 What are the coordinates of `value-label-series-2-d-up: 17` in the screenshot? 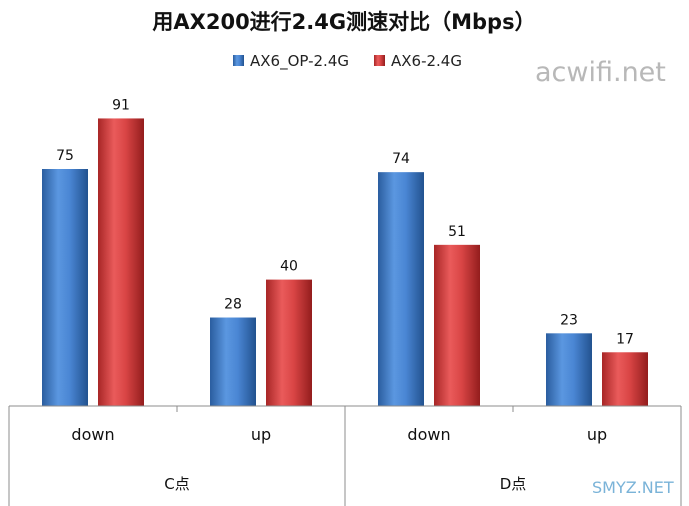 It's located at (625, 339).